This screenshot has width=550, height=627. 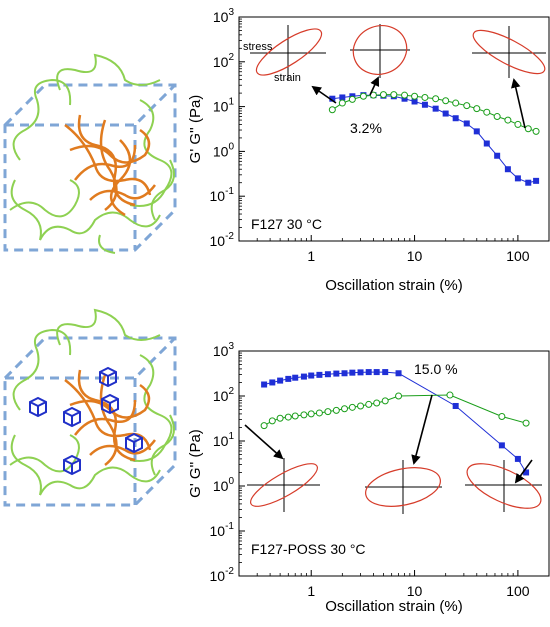 I want to click on y-tick-label: 10⁻², so click(x=222, y=240).